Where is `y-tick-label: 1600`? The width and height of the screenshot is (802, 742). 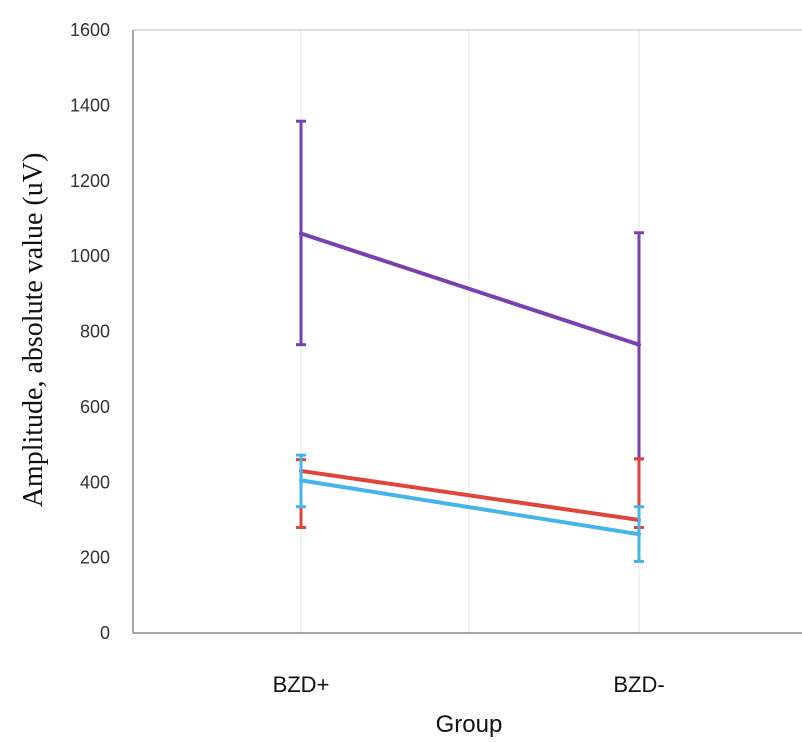 y-tick-label: 1600 is located at coordinates (90, 30).